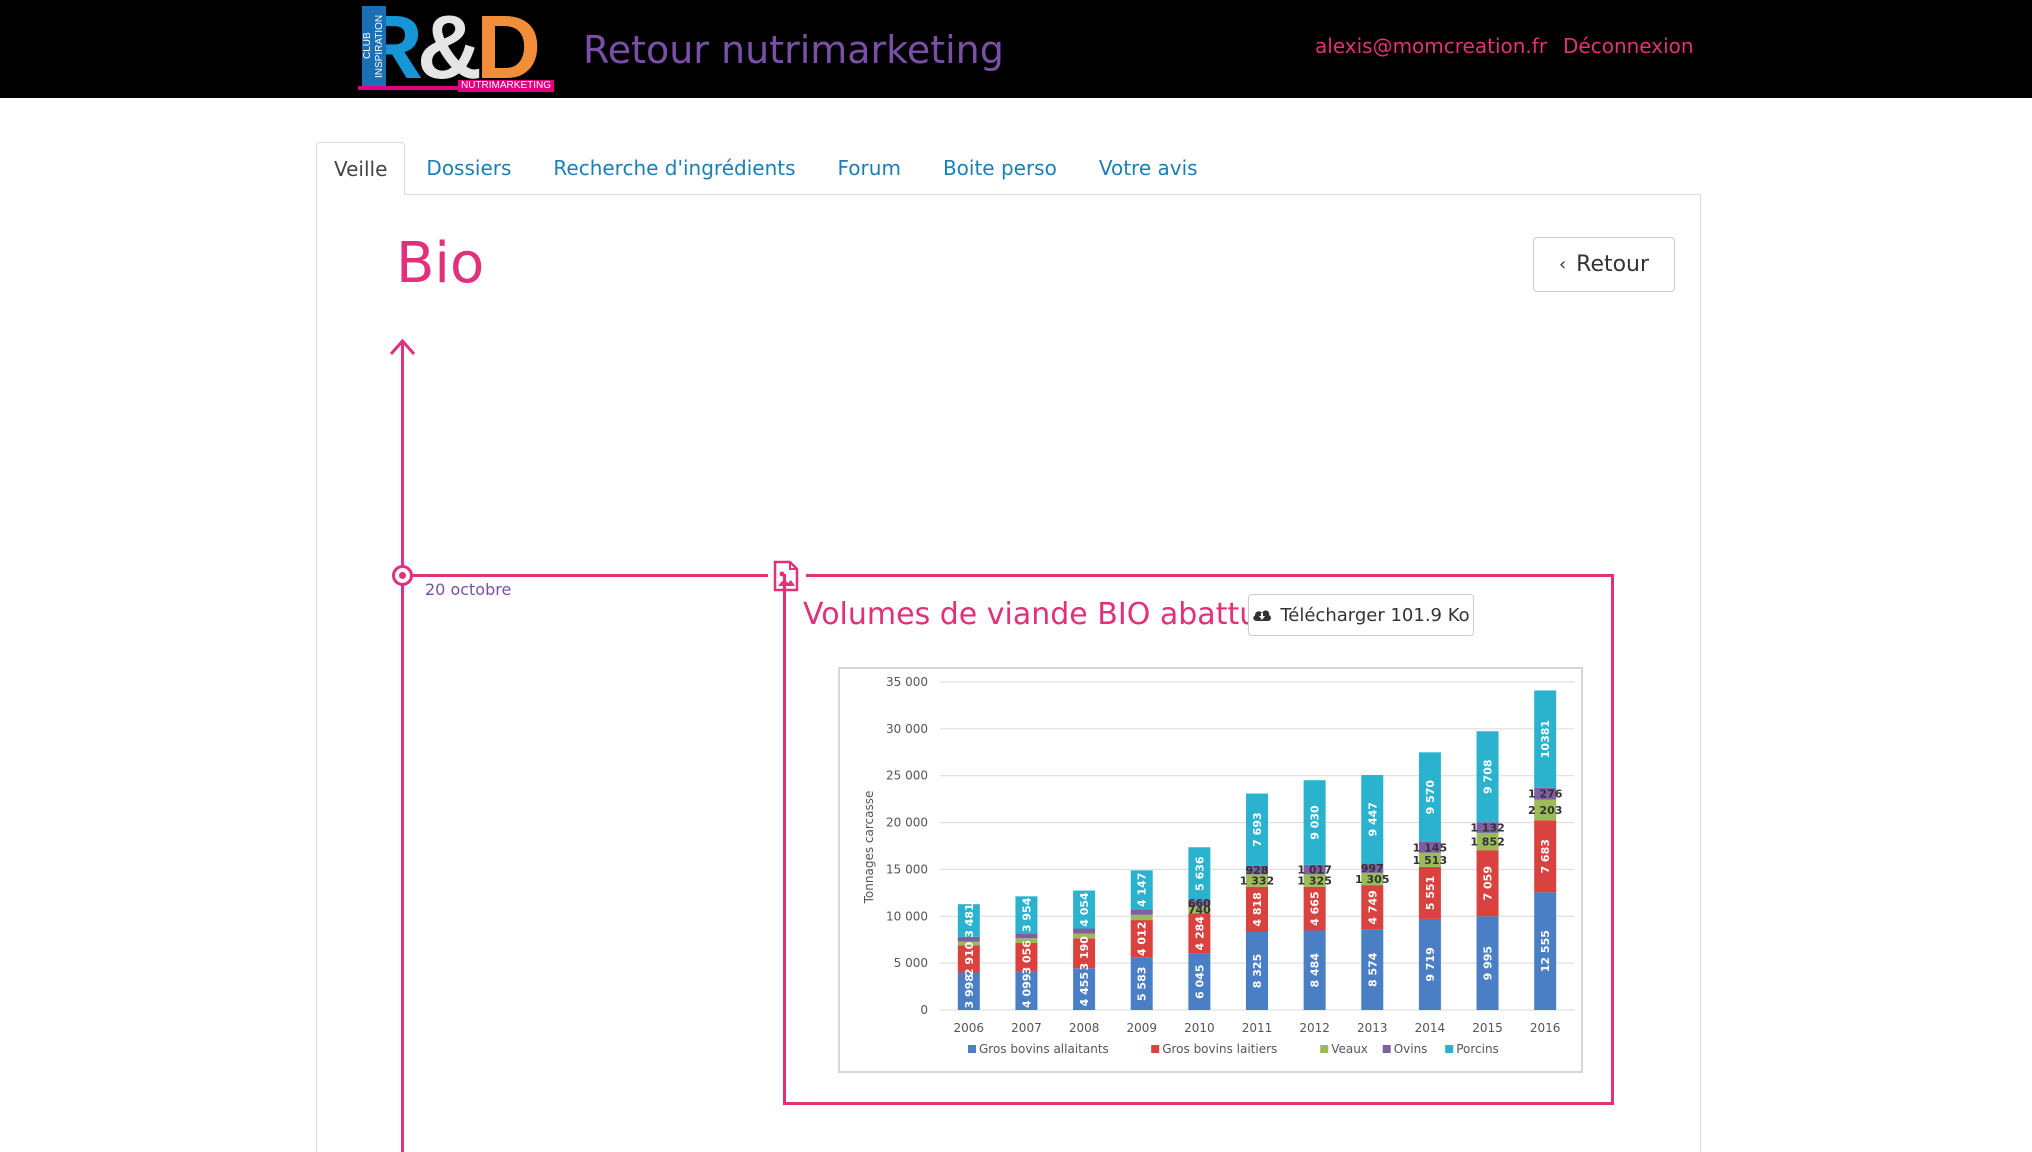  Describe the element at coordinates (1257, 829) in the screenshot. I see `data-label: 7 693` at that location.